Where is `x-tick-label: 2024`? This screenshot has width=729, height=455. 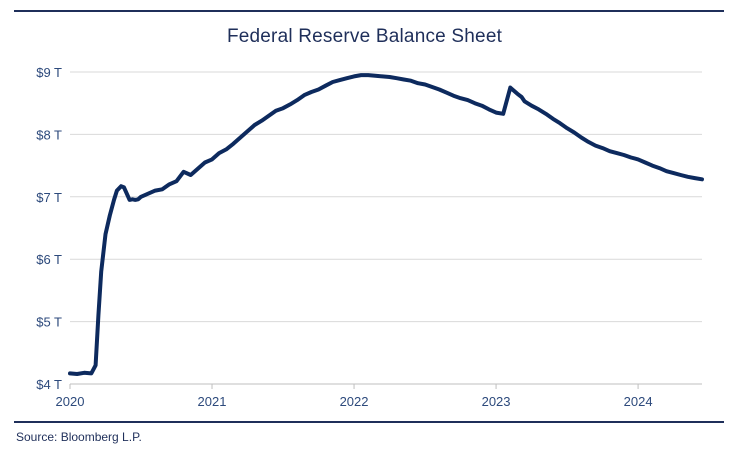
x-tick-label: 2024 is located at coordinates (638, 401).